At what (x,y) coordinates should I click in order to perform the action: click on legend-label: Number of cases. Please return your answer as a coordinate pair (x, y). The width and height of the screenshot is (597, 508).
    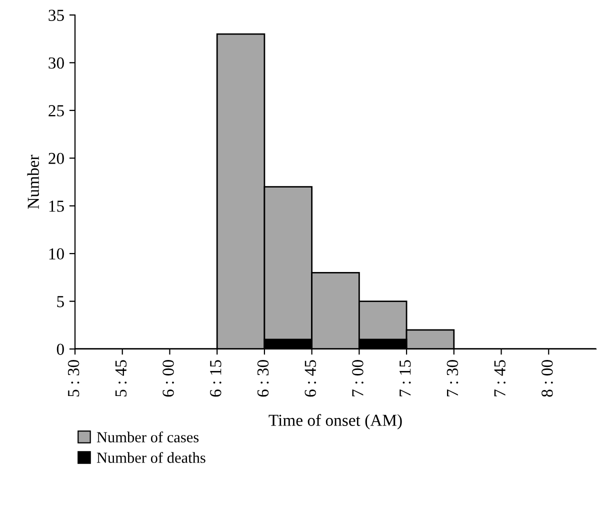
    Looking at the image, I should click on (147, 437).